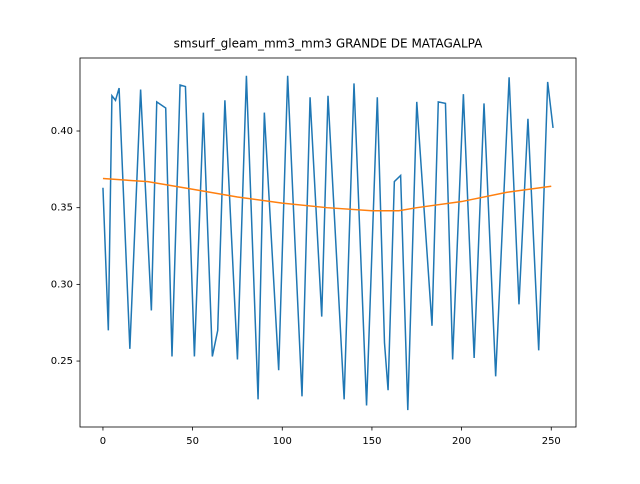 The height and width of the screenshot is (484, 640). What do you see at coordinates (371, 441) in the screenshot?
I see `x-tick-label: 150` at bounding box center [371, 441].